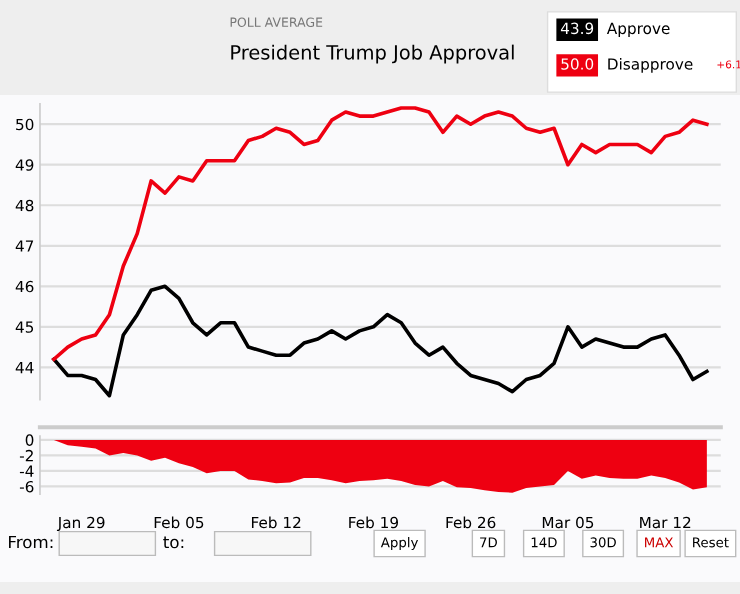 Image resolution: width=740 pixels, height=594 pixels. I want to click on text: From:, so click(31, 542).